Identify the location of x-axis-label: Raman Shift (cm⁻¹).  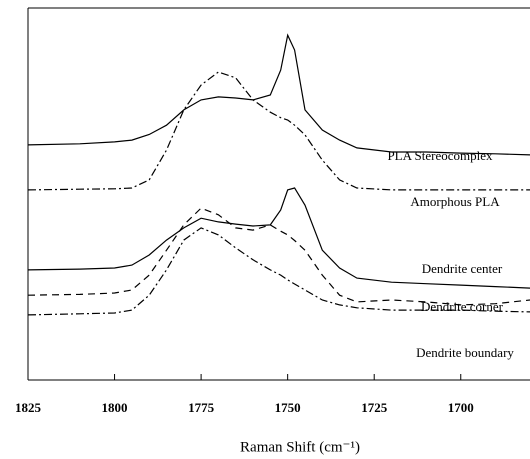
(300, 447).